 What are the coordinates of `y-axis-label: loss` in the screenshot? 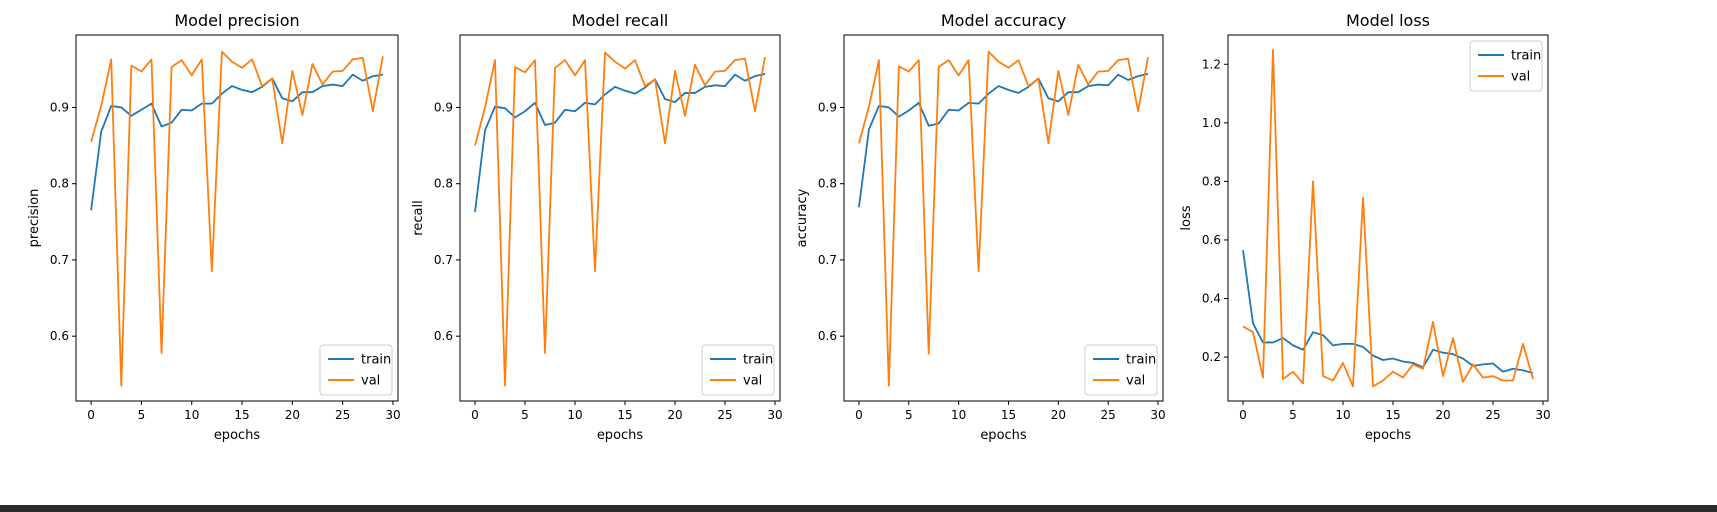 It's located at (1186, 217).